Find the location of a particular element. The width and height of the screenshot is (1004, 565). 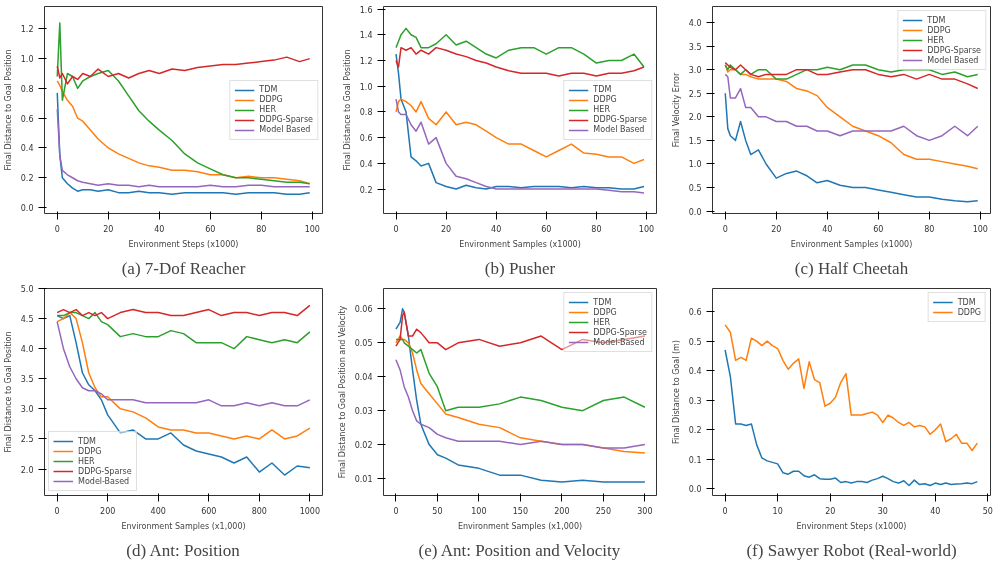

text: (f) Sawyer Robot (Real-world) is located at coordinates (851, 550).